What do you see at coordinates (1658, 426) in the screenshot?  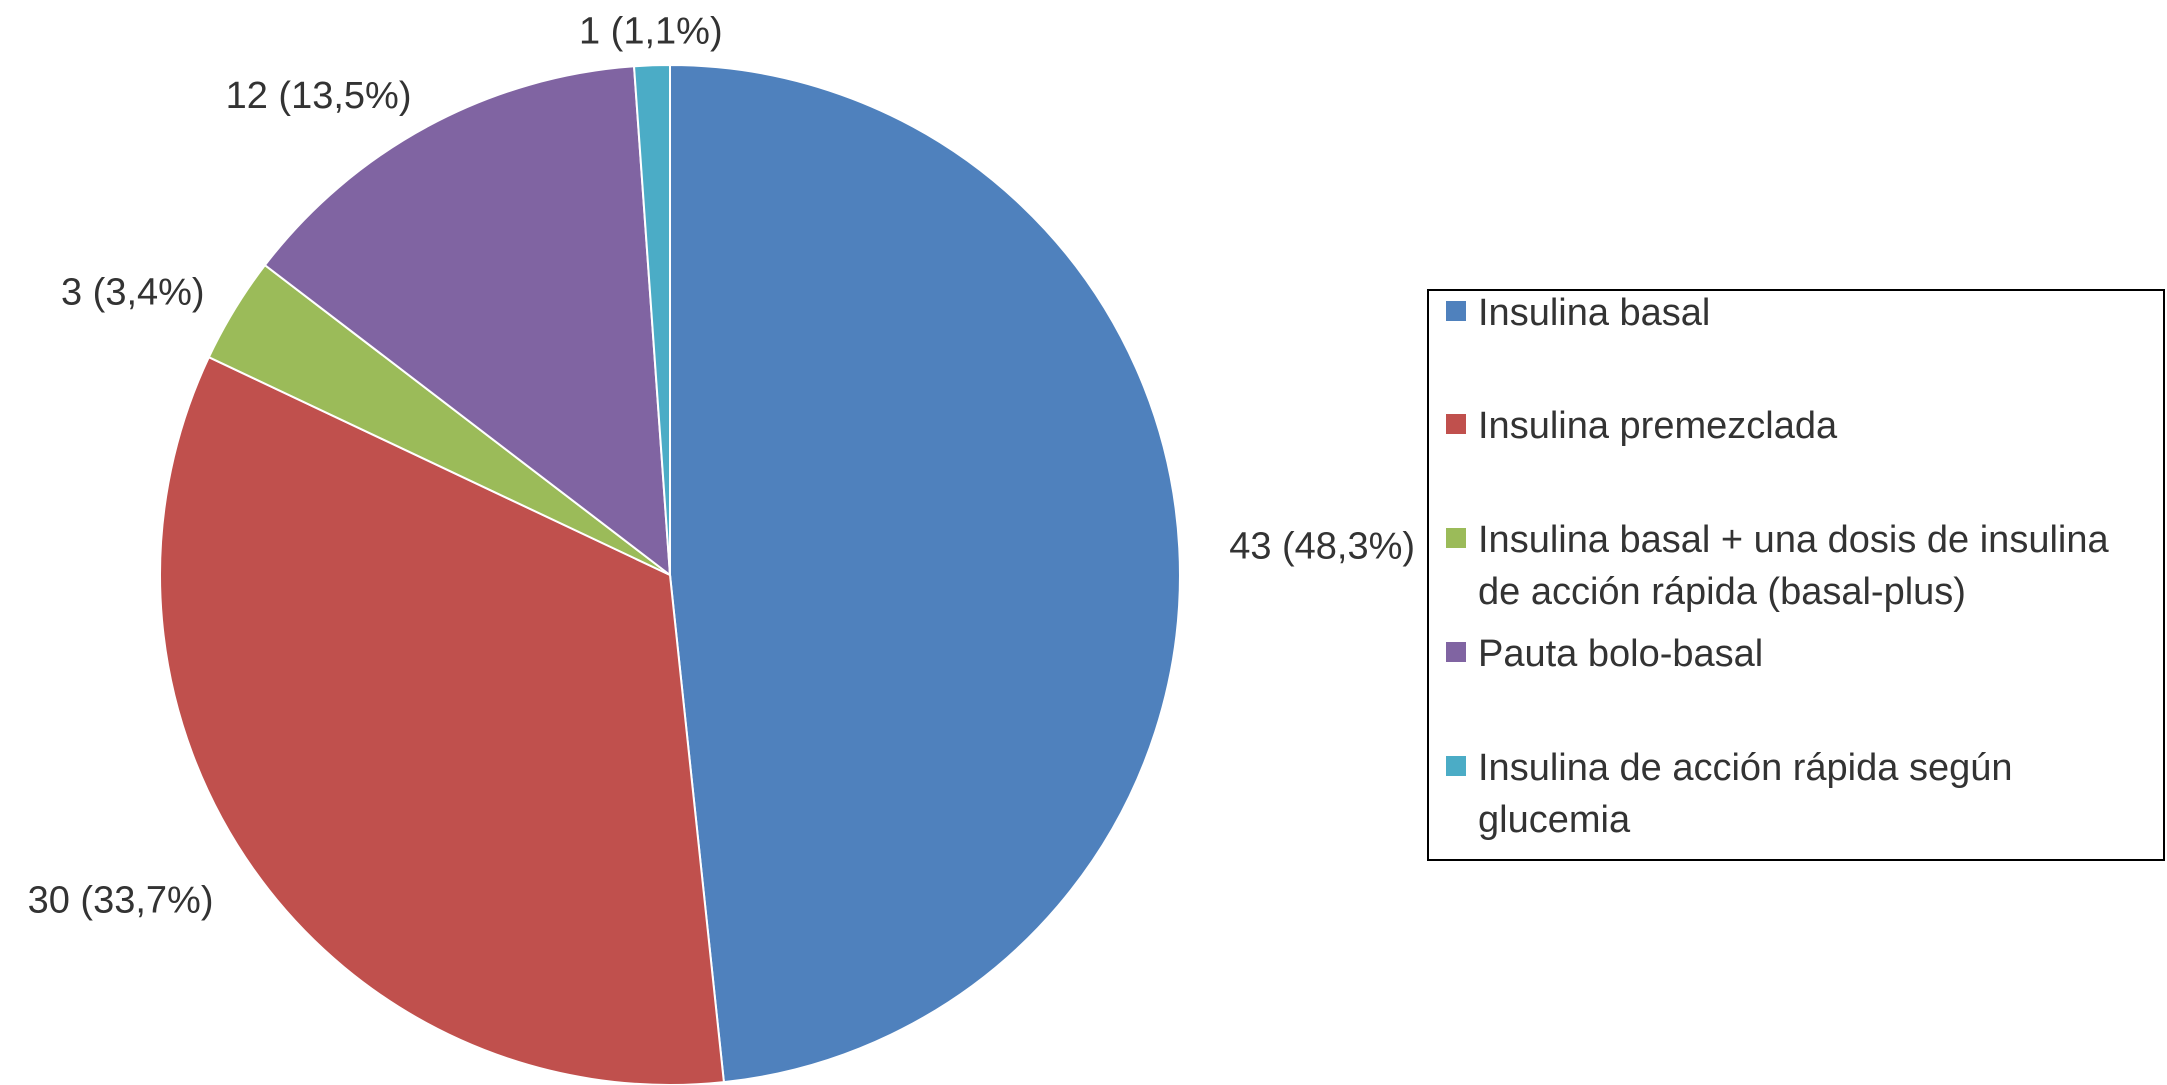 I see `legend-label-2-line-1: Insulina premezclada` at bounding box center [1658, 426].